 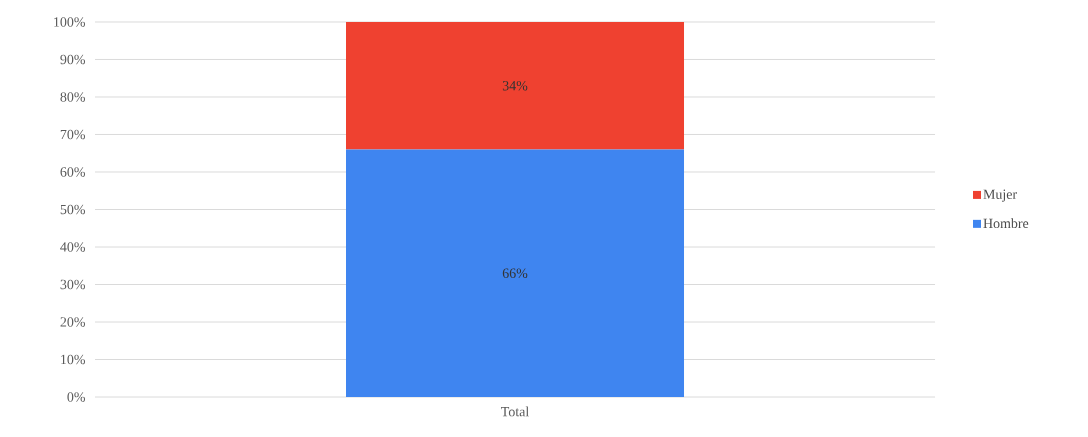 I want to click on y-tick-label: 20%, so click(x=72, y=322).